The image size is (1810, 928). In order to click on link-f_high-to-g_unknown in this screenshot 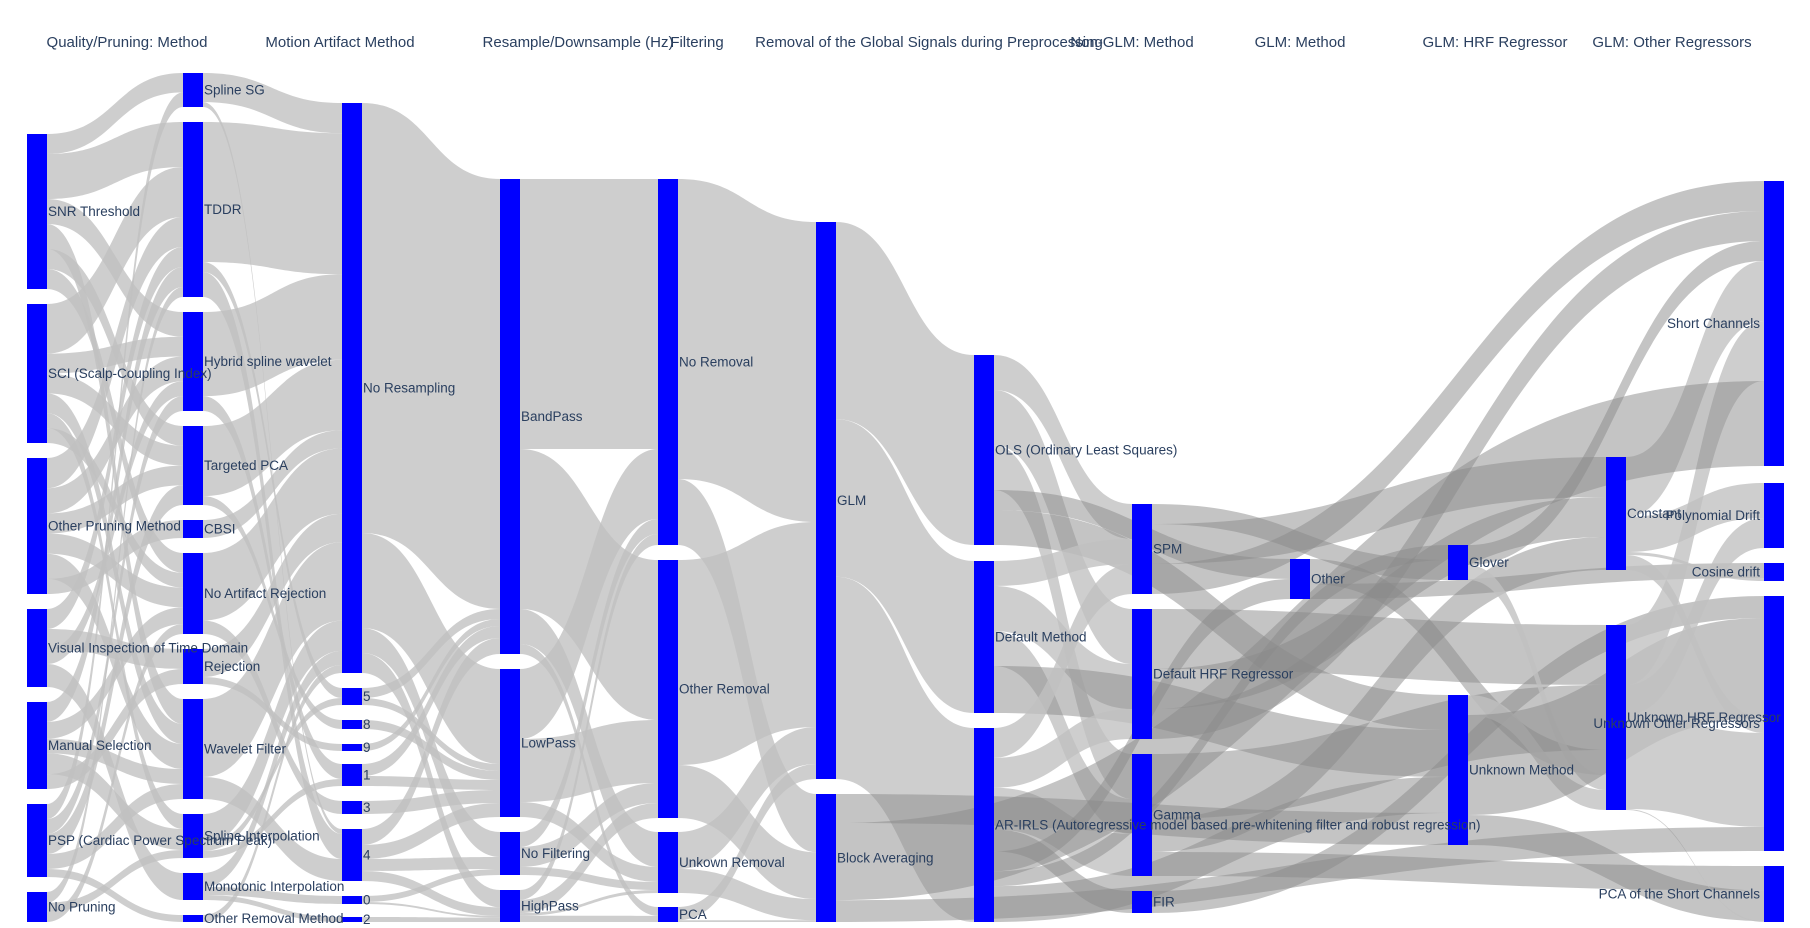, I will do `click(589, 903)`.